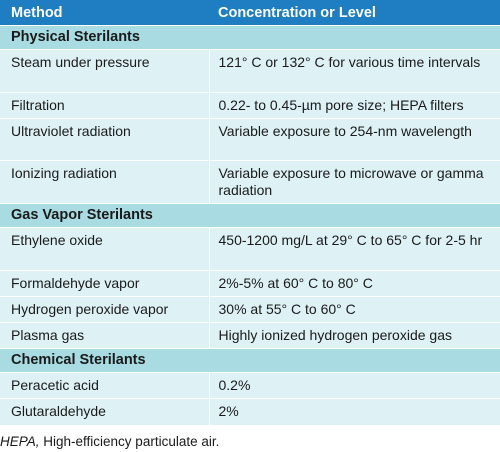 The width and height of the screenshot is (500, 452). I want to click on method-cell: Formaldehyde vapor, so click(104, 283).